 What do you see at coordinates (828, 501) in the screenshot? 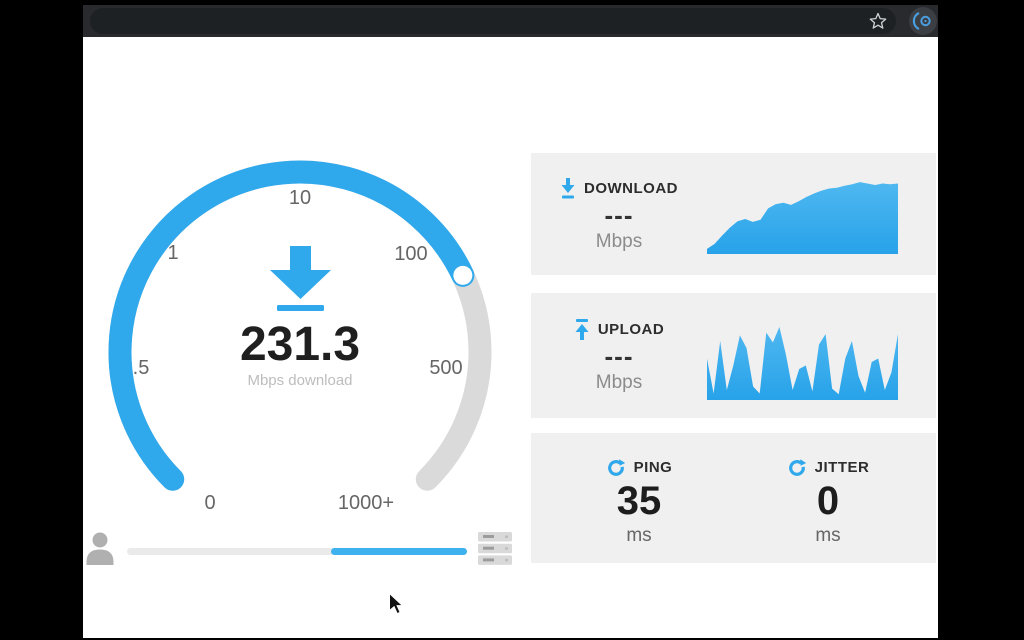
I see `jitter-value: 0` at bounding box center [828, 501].